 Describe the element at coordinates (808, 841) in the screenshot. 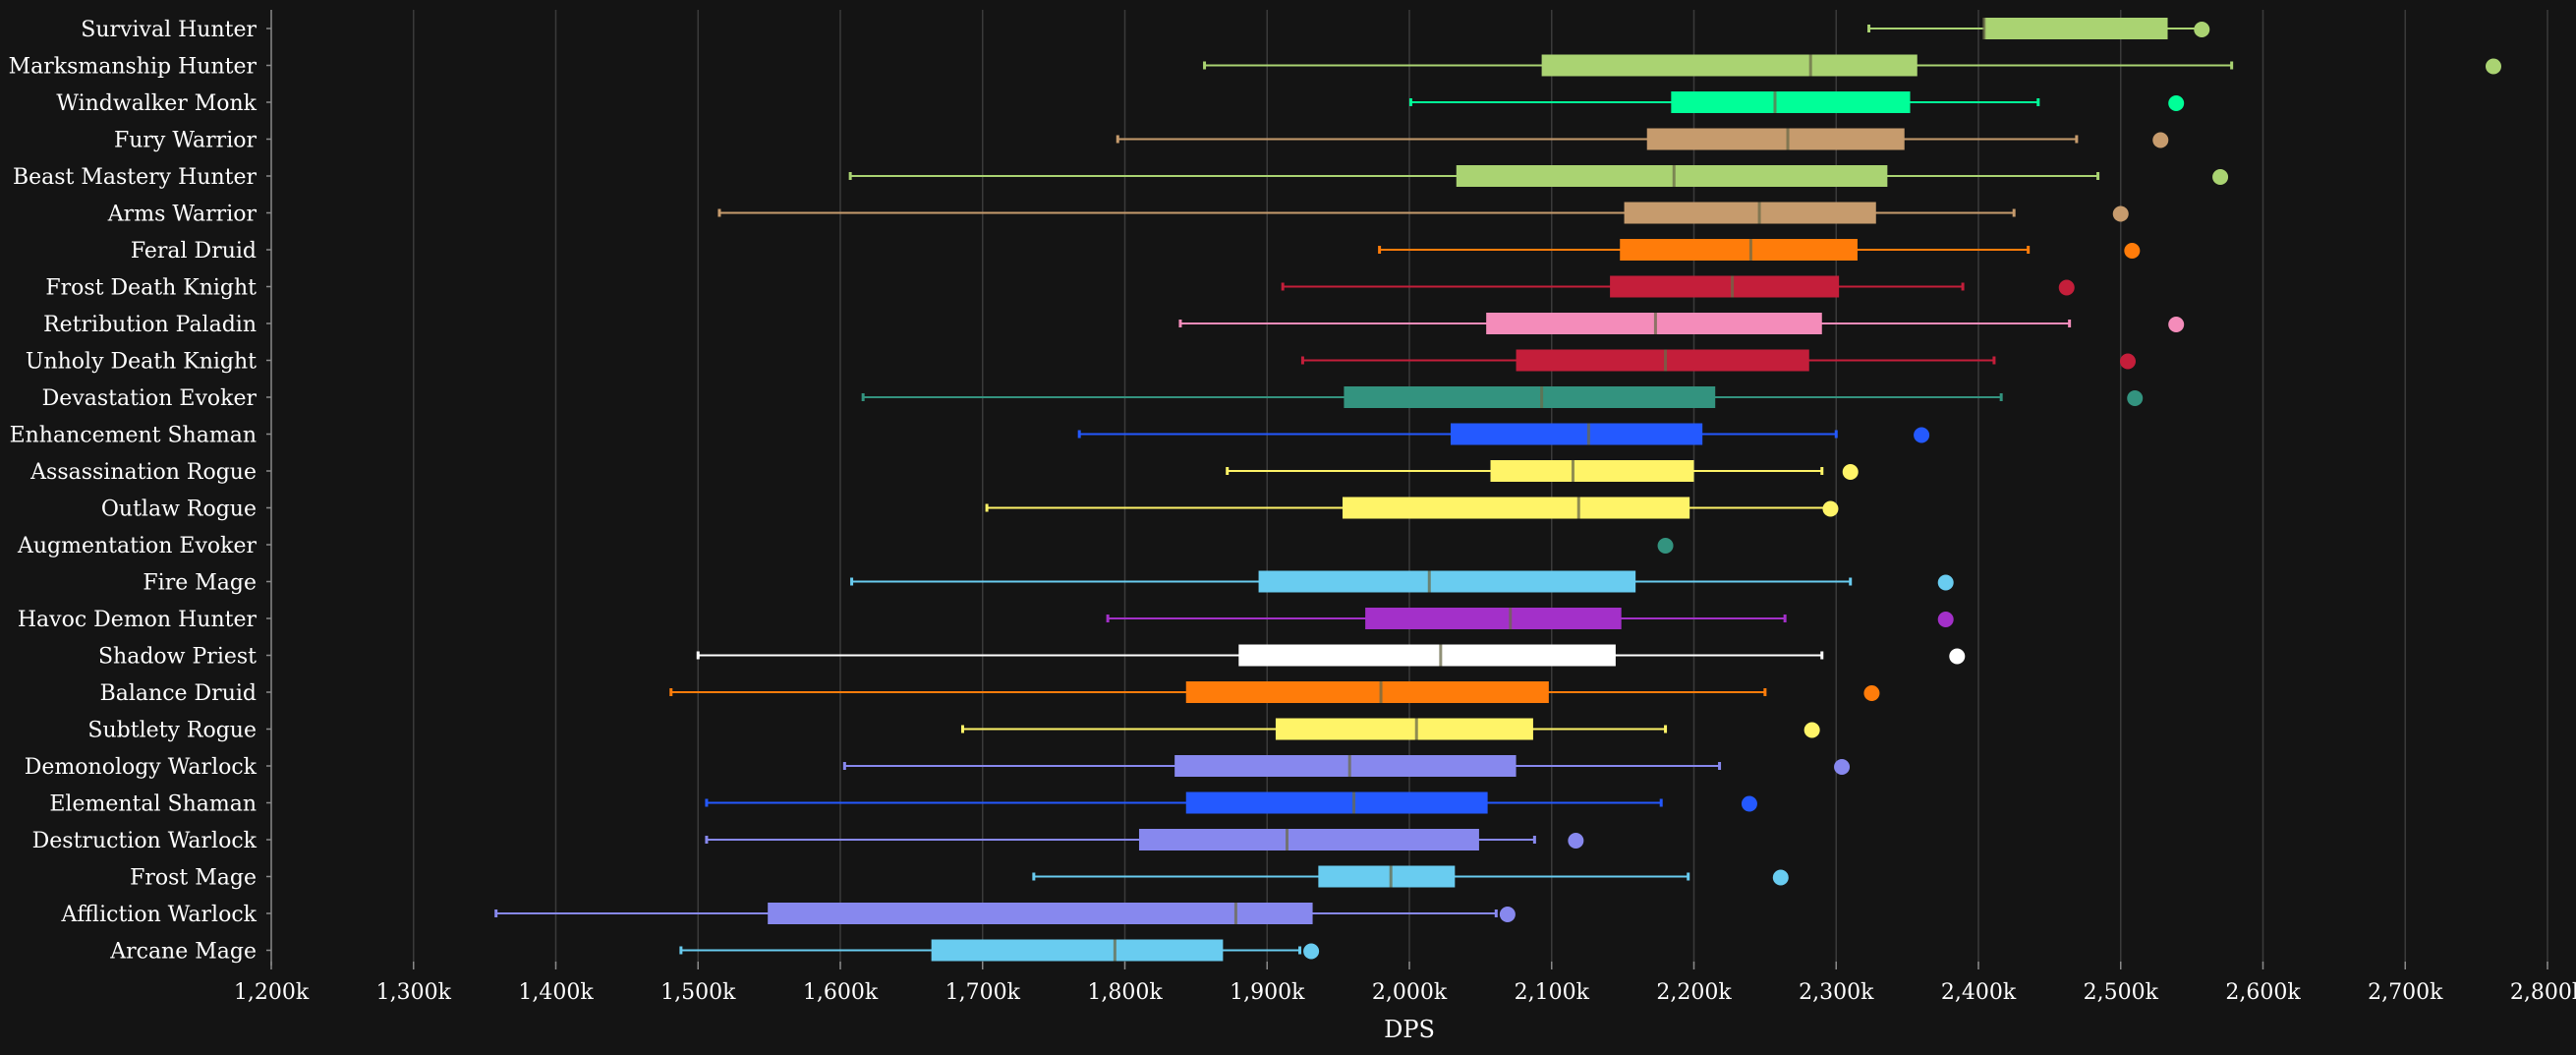

I see `row-destruction-warlock: Destruction Warlock` at that location.